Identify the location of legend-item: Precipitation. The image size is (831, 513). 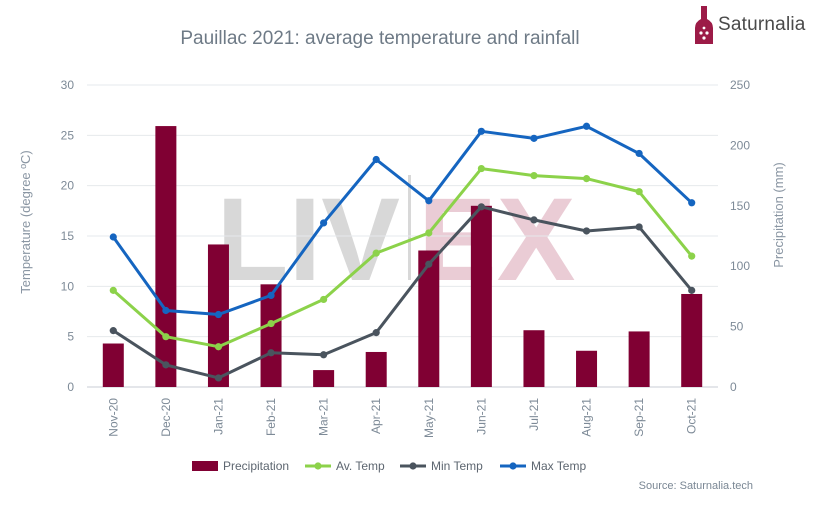
(240, 466).